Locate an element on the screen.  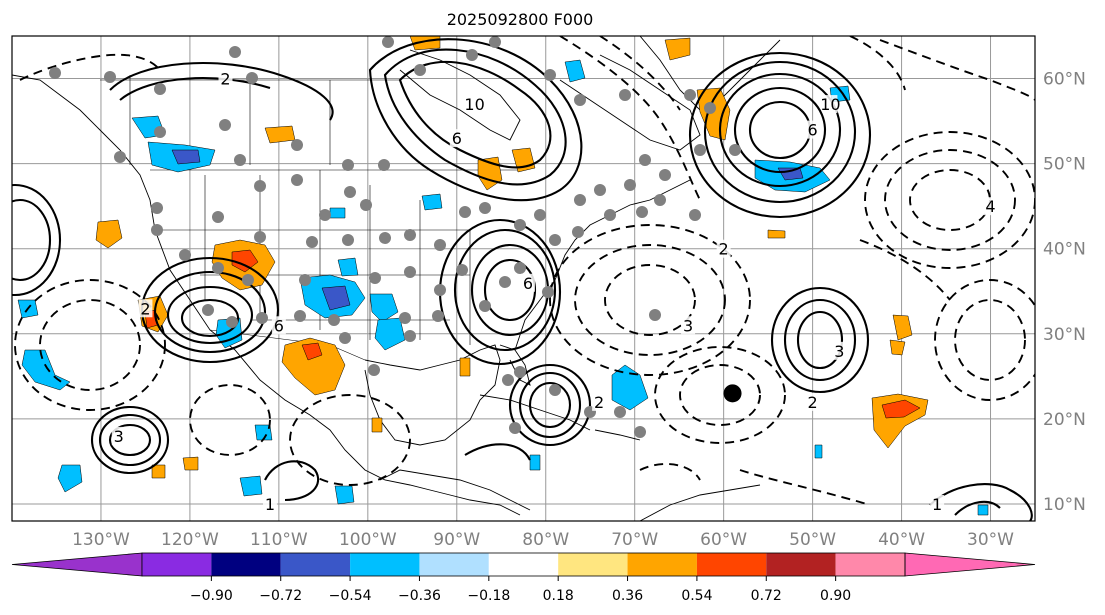
lat-tick-label: 50°N is located at coordinates (1064, 165).